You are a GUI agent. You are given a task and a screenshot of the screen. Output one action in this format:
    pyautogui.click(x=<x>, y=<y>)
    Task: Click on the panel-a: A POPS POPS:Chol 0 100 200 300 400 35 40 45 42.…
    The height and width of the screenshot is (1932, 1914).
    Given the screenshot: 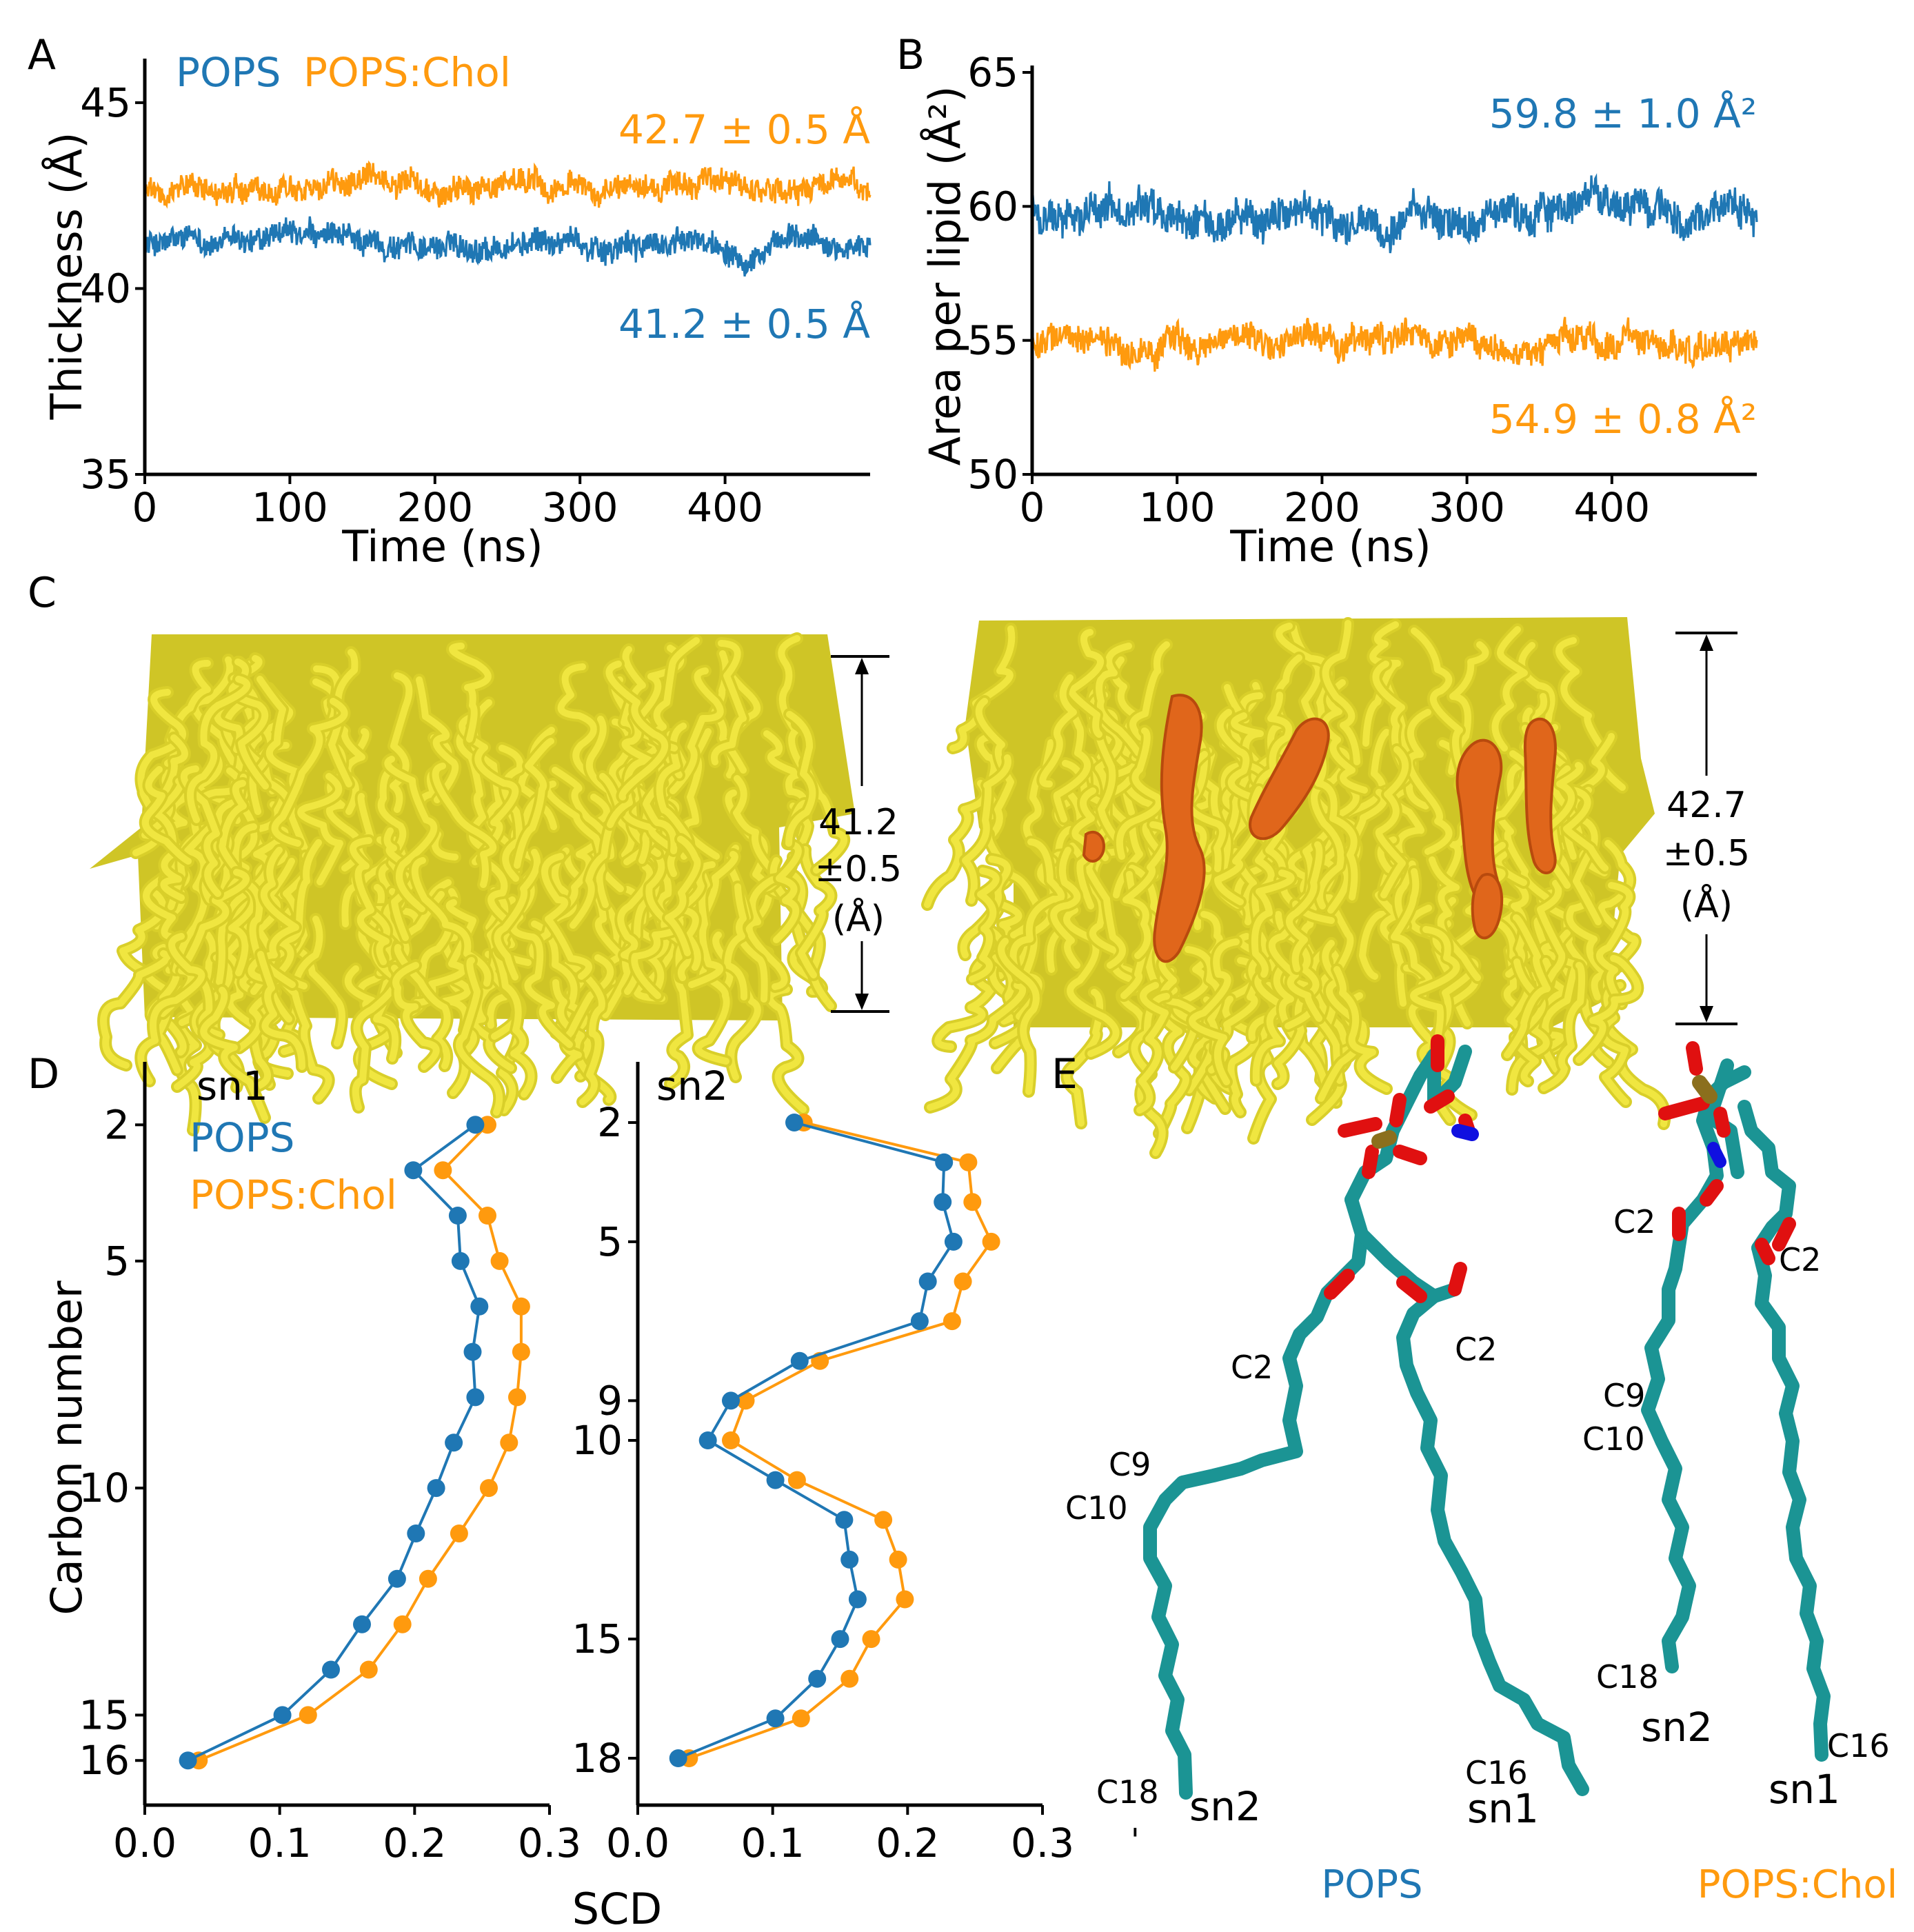 What is the action you would take?
    pyautogui.click(x=450, y=301)
    